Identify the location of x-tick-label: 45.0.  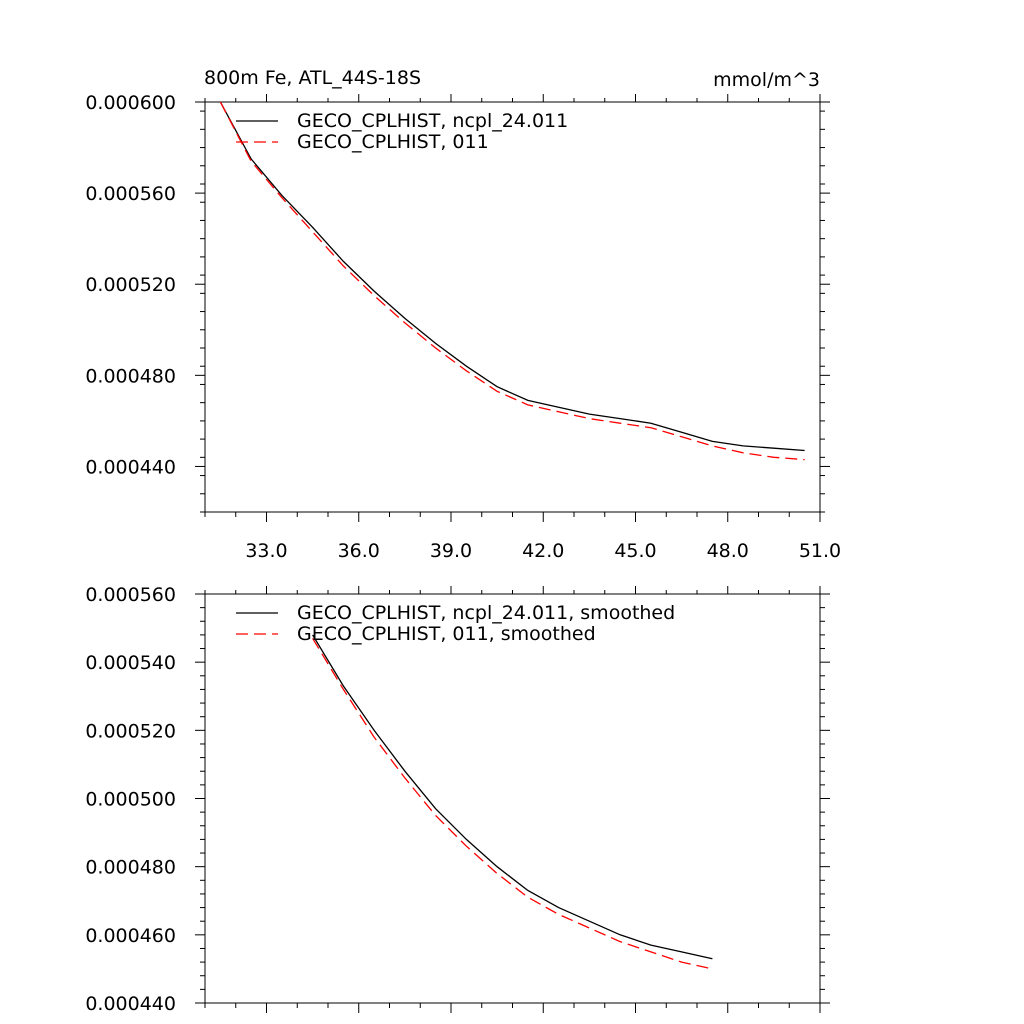
(635, 551).